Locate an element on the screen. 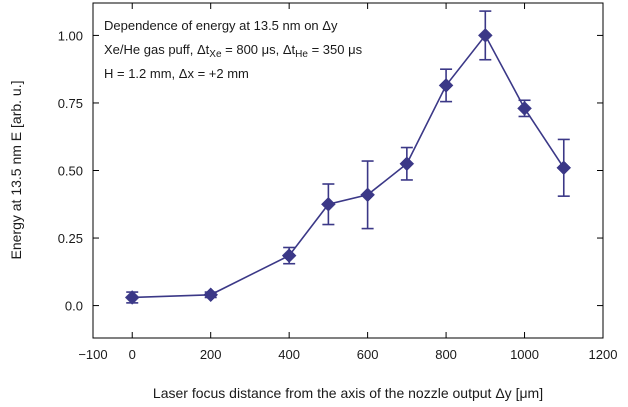  y-tick-label: 0.75 is located at coordinates (70, 103).